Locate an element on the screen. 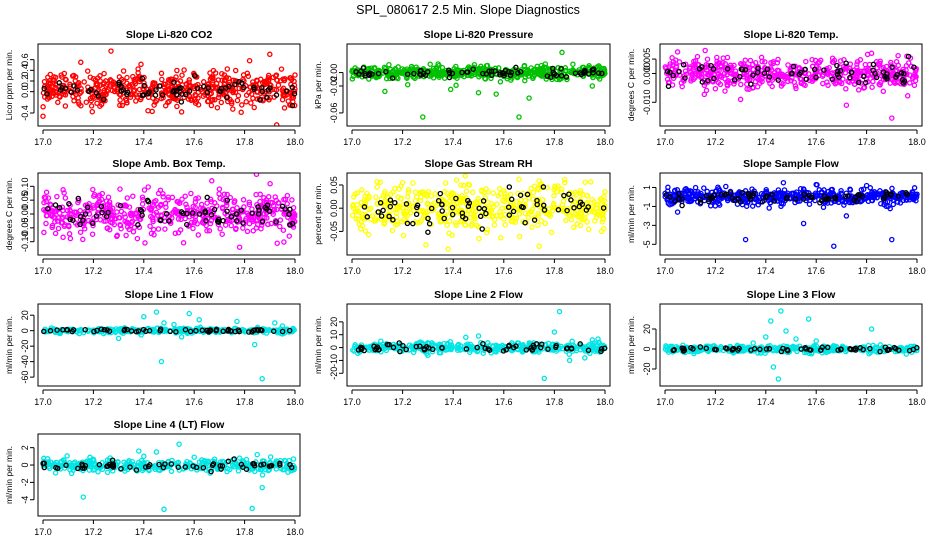  y-tick-label: -0.06 is located at coordinates (334, 113).